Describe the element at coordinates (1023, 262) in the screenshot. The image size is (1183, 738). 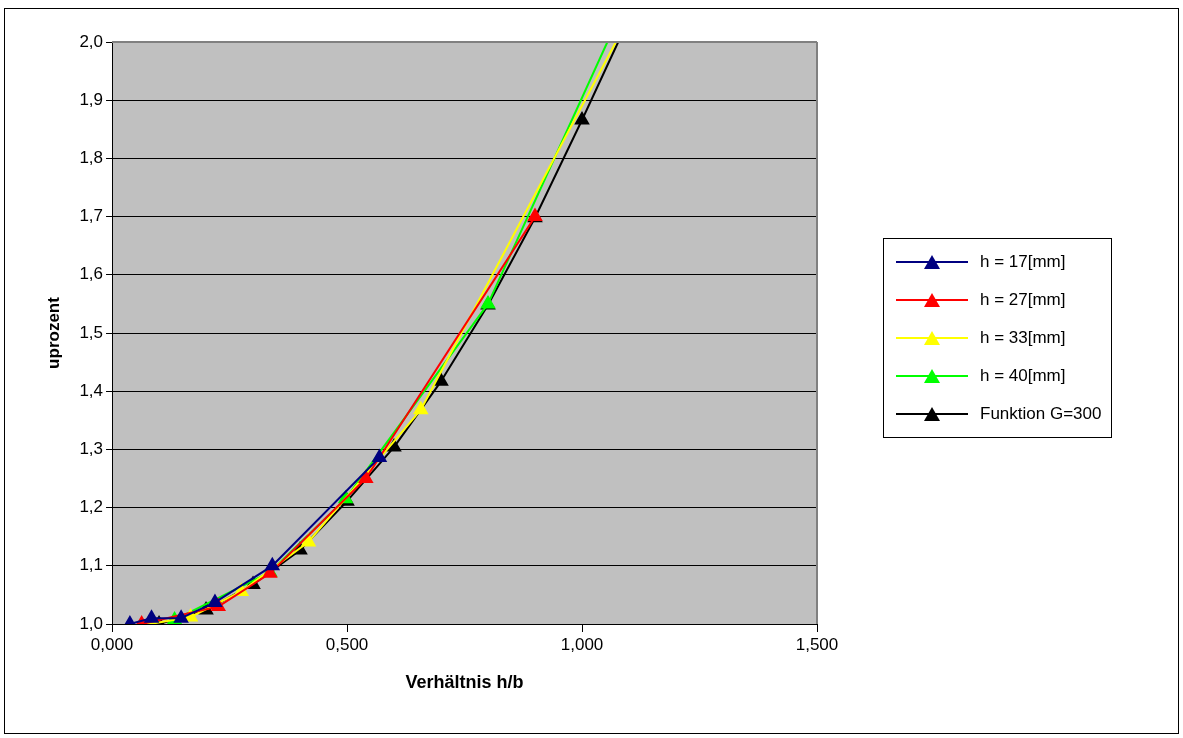
I see `legend-label: h = 17[mm]` at that location.